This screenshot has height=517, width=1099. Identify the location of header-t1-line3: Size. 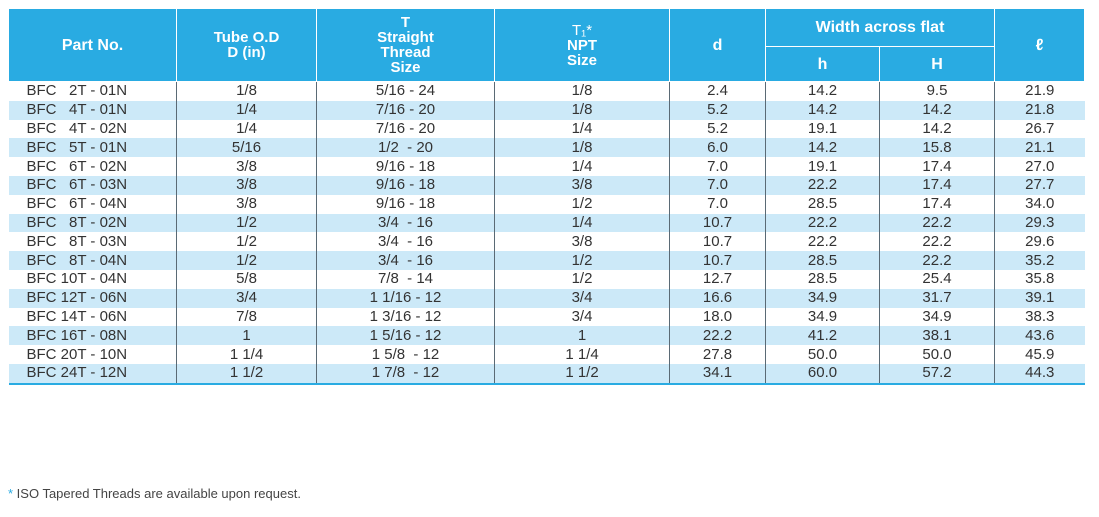
(581, 60).